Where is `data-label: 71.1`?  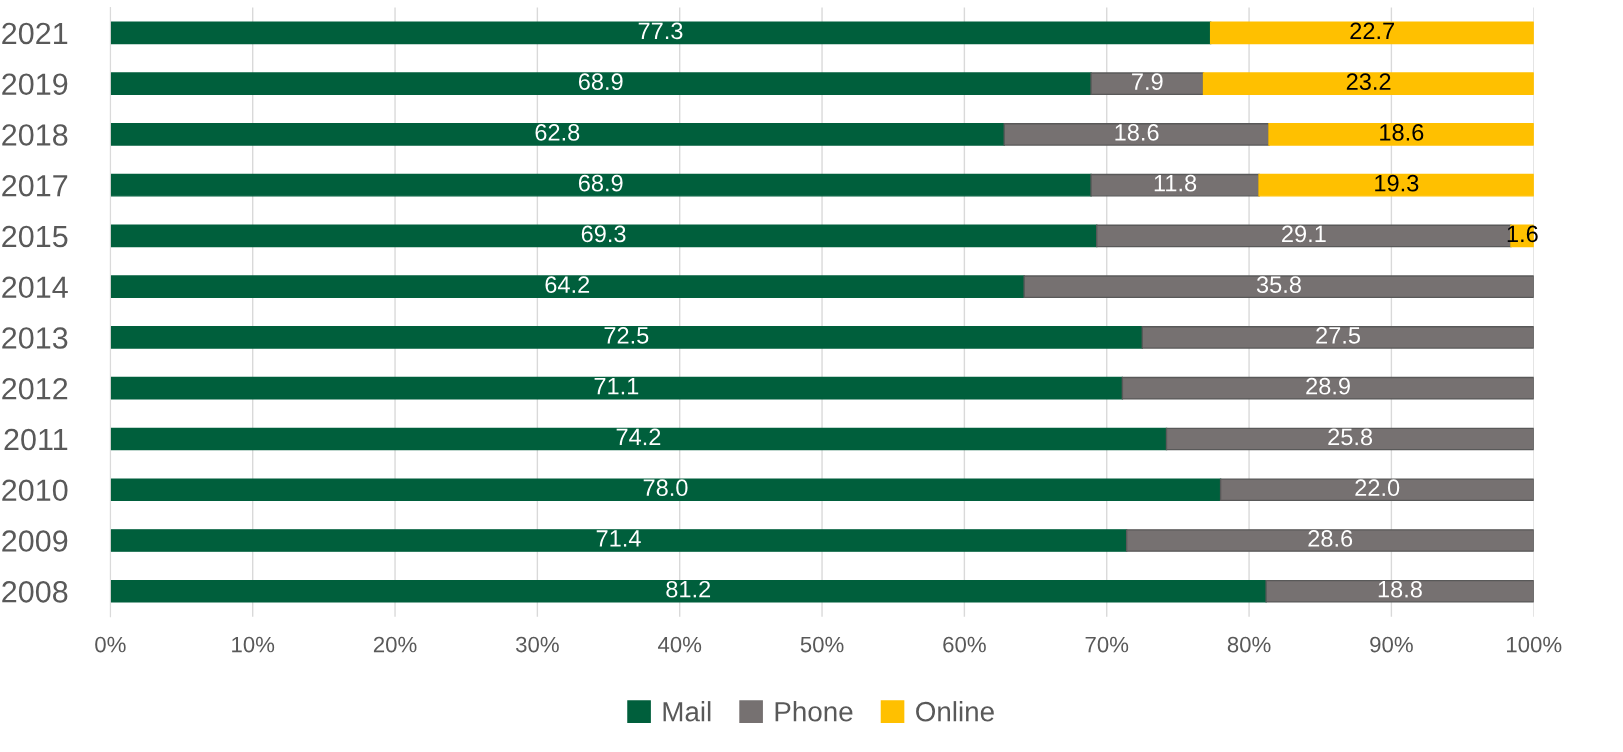
data-label: 71.1 is located at coordinates (616, 386).